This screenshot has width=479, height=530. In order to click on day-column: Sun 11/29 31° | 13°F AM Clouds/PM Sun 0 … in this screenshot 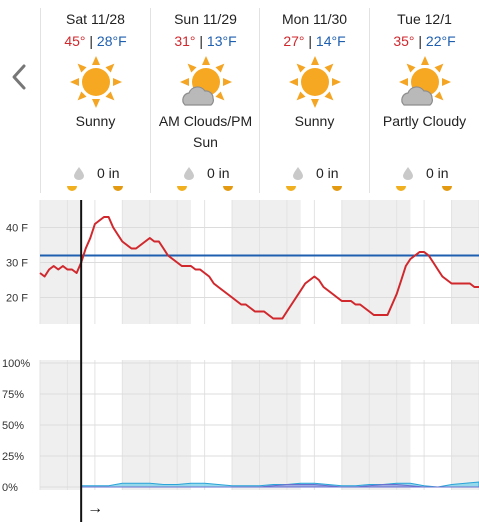, I will do `click(205, 100)`.